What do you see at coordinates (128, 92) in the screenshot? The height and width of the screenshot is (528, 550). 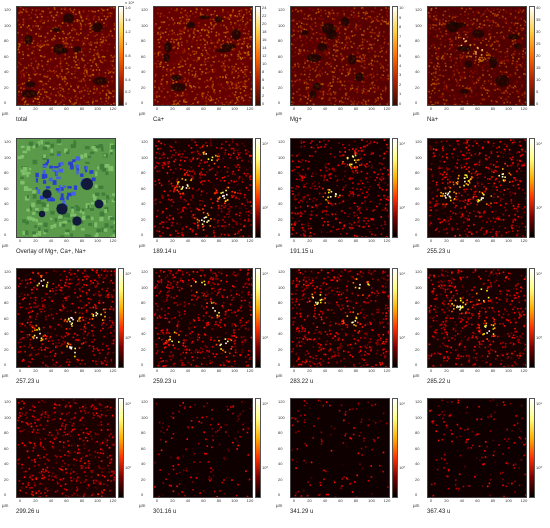 I see `colorbar-tick-label: 0.2` at bounding box center [128, 92].